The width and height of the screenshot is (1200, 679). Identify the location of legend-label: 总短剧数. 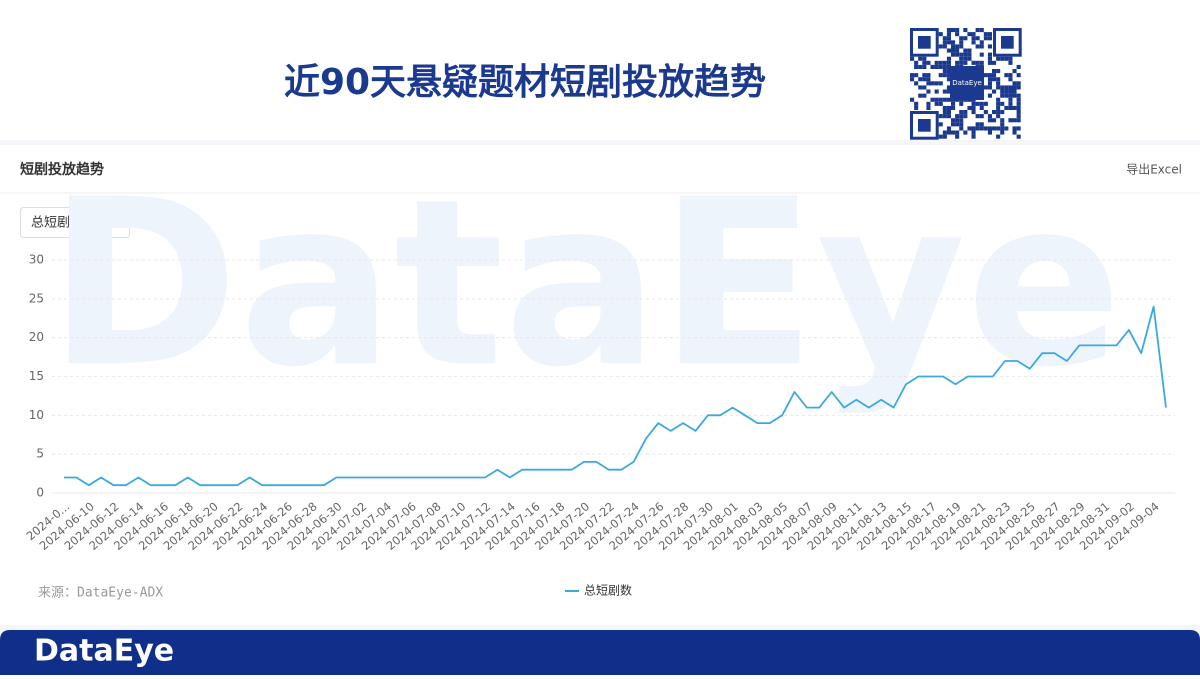
(608, 590).